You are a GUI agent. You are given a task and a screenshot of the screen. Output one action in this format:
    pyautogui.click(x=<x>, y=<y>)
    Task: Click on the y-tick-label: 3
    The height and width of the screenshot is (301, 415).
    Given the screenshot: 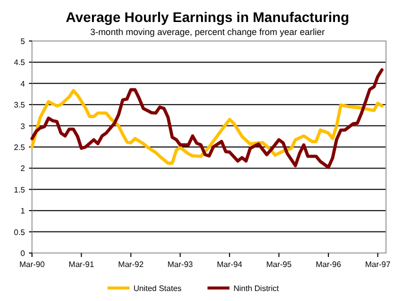 What is the action you would take?
    pyautogui.click(x=23, y=126)
    